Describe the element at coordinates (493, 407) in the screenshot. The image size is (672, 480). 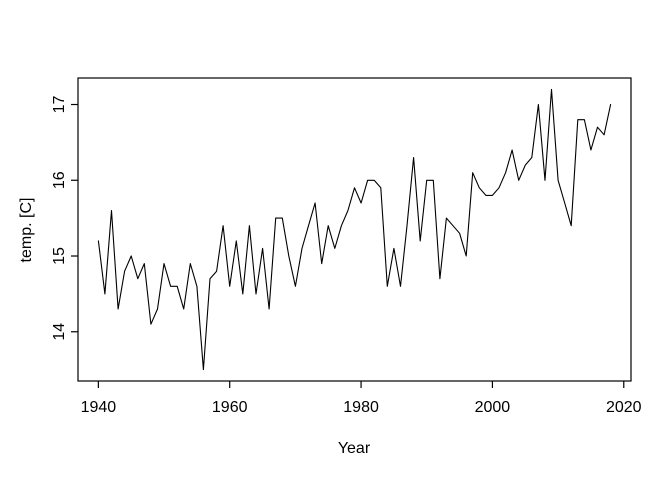
I see `x-axis-tick-label: 2000` at that location.